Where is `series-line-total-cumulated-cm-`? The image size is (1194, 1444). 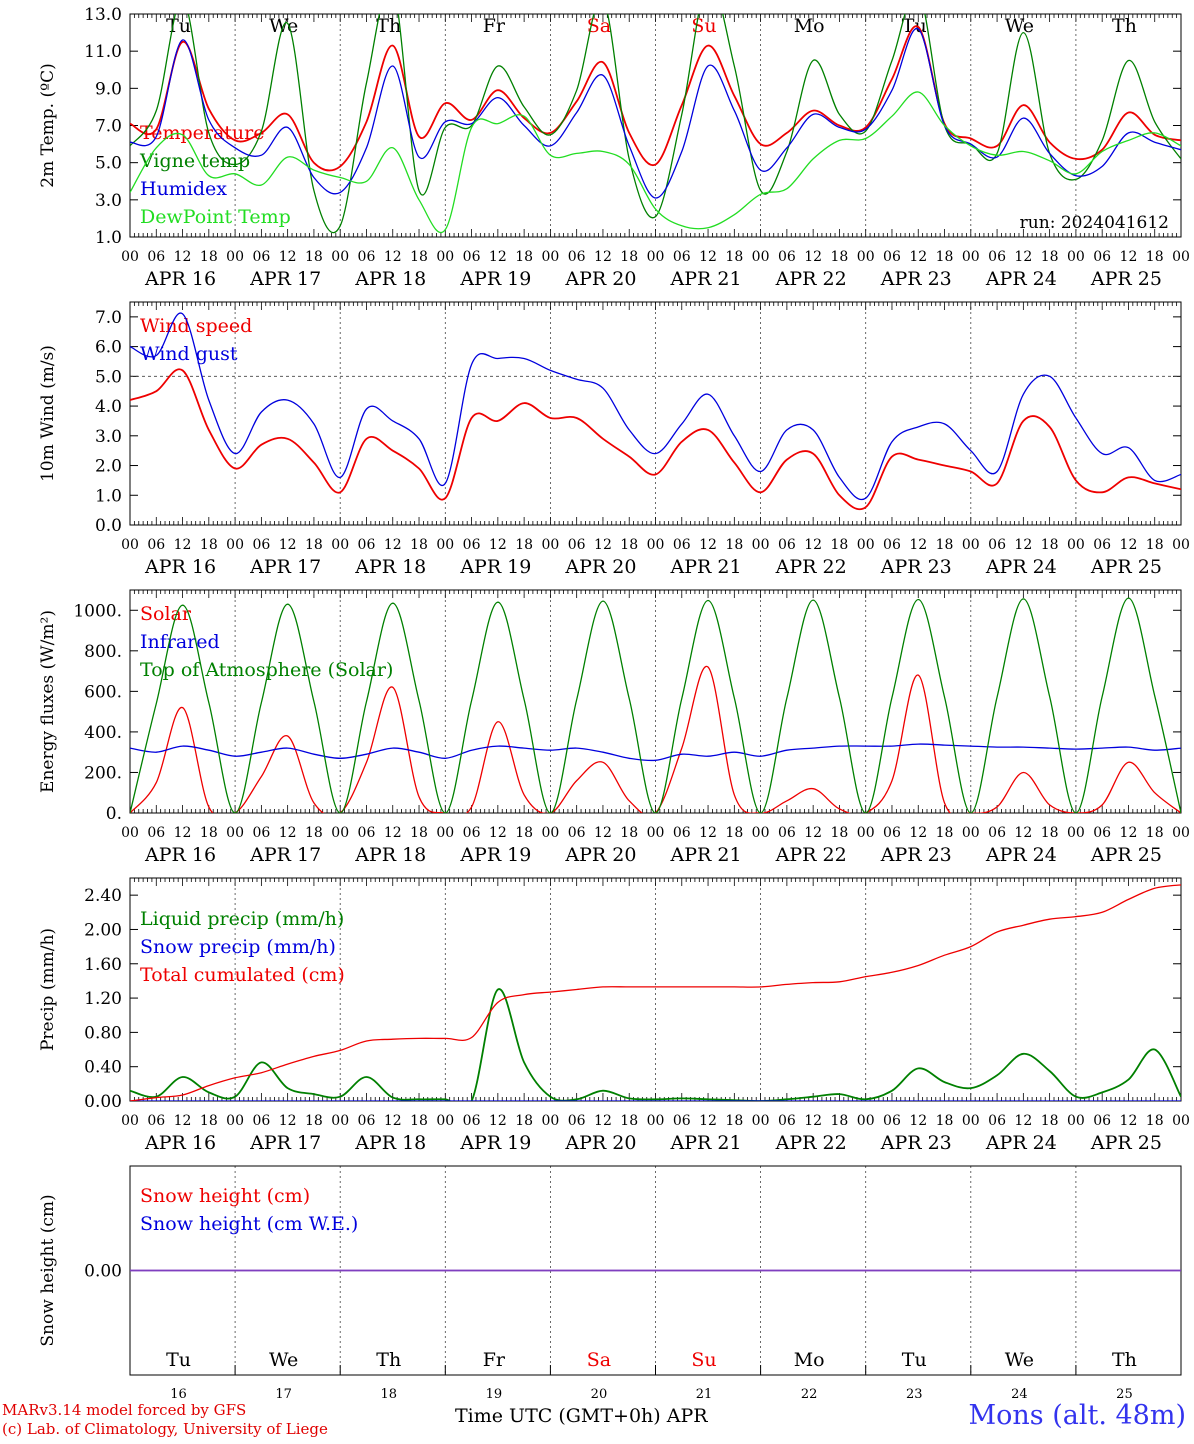 series-line-total-cumulated-cm- is located at coordinates (655, 992).